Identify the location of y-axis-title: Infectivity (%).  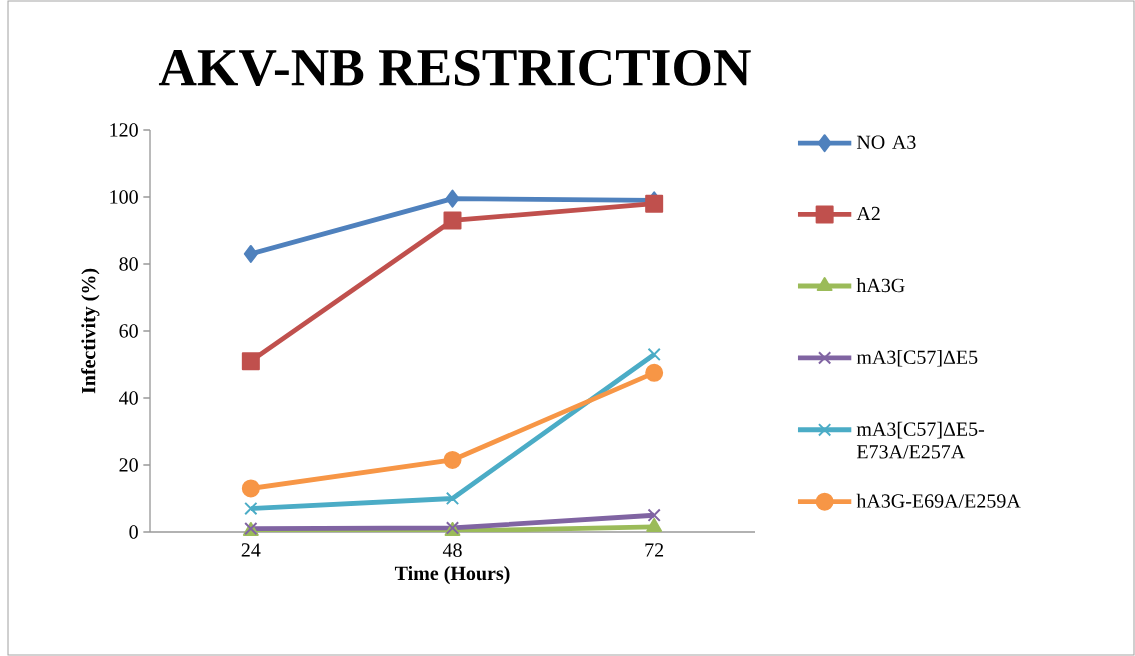
(90, 331).